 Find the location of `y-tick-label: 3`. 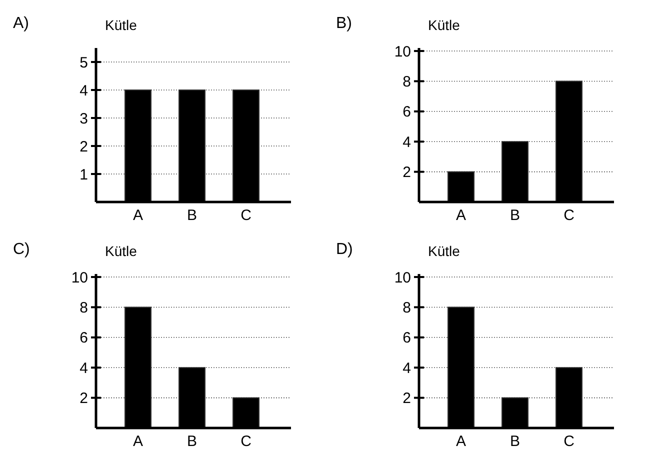

y-tick-label: 3 is located at coordinates (84, 119).